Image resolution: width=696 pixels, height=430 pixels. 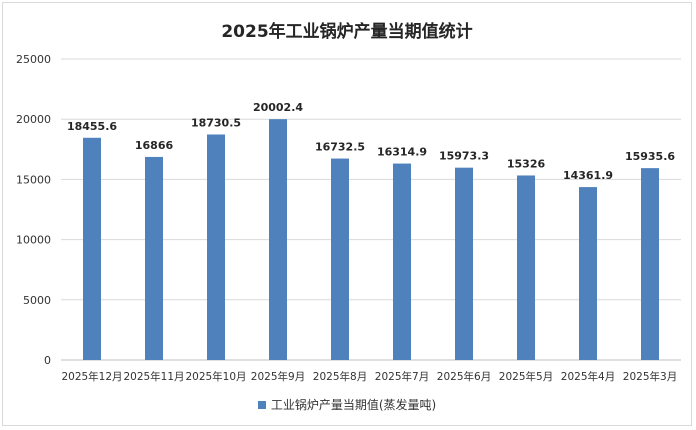 What do you see at coordinates (340, 147) in the screenshot?
I see `data-label: 16732.5` at bounding box center [340, 147].